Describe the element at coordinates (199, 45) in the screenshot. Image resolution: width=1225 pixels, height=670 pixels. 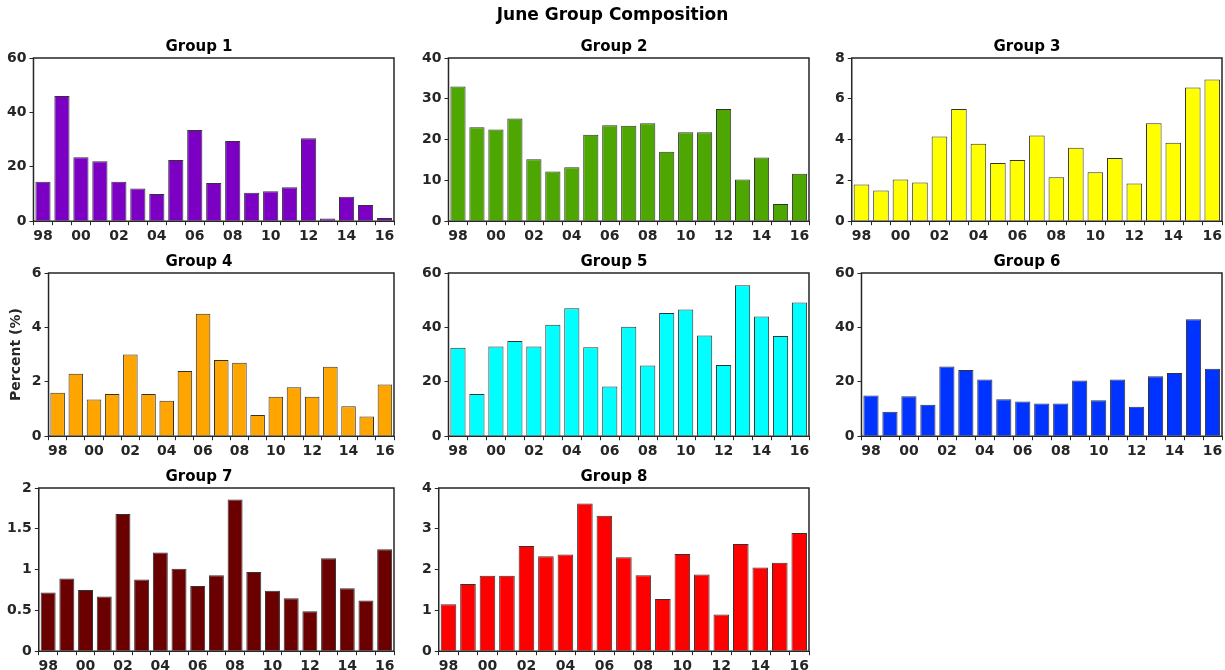
I see `chart-title: Group 1` at that location.